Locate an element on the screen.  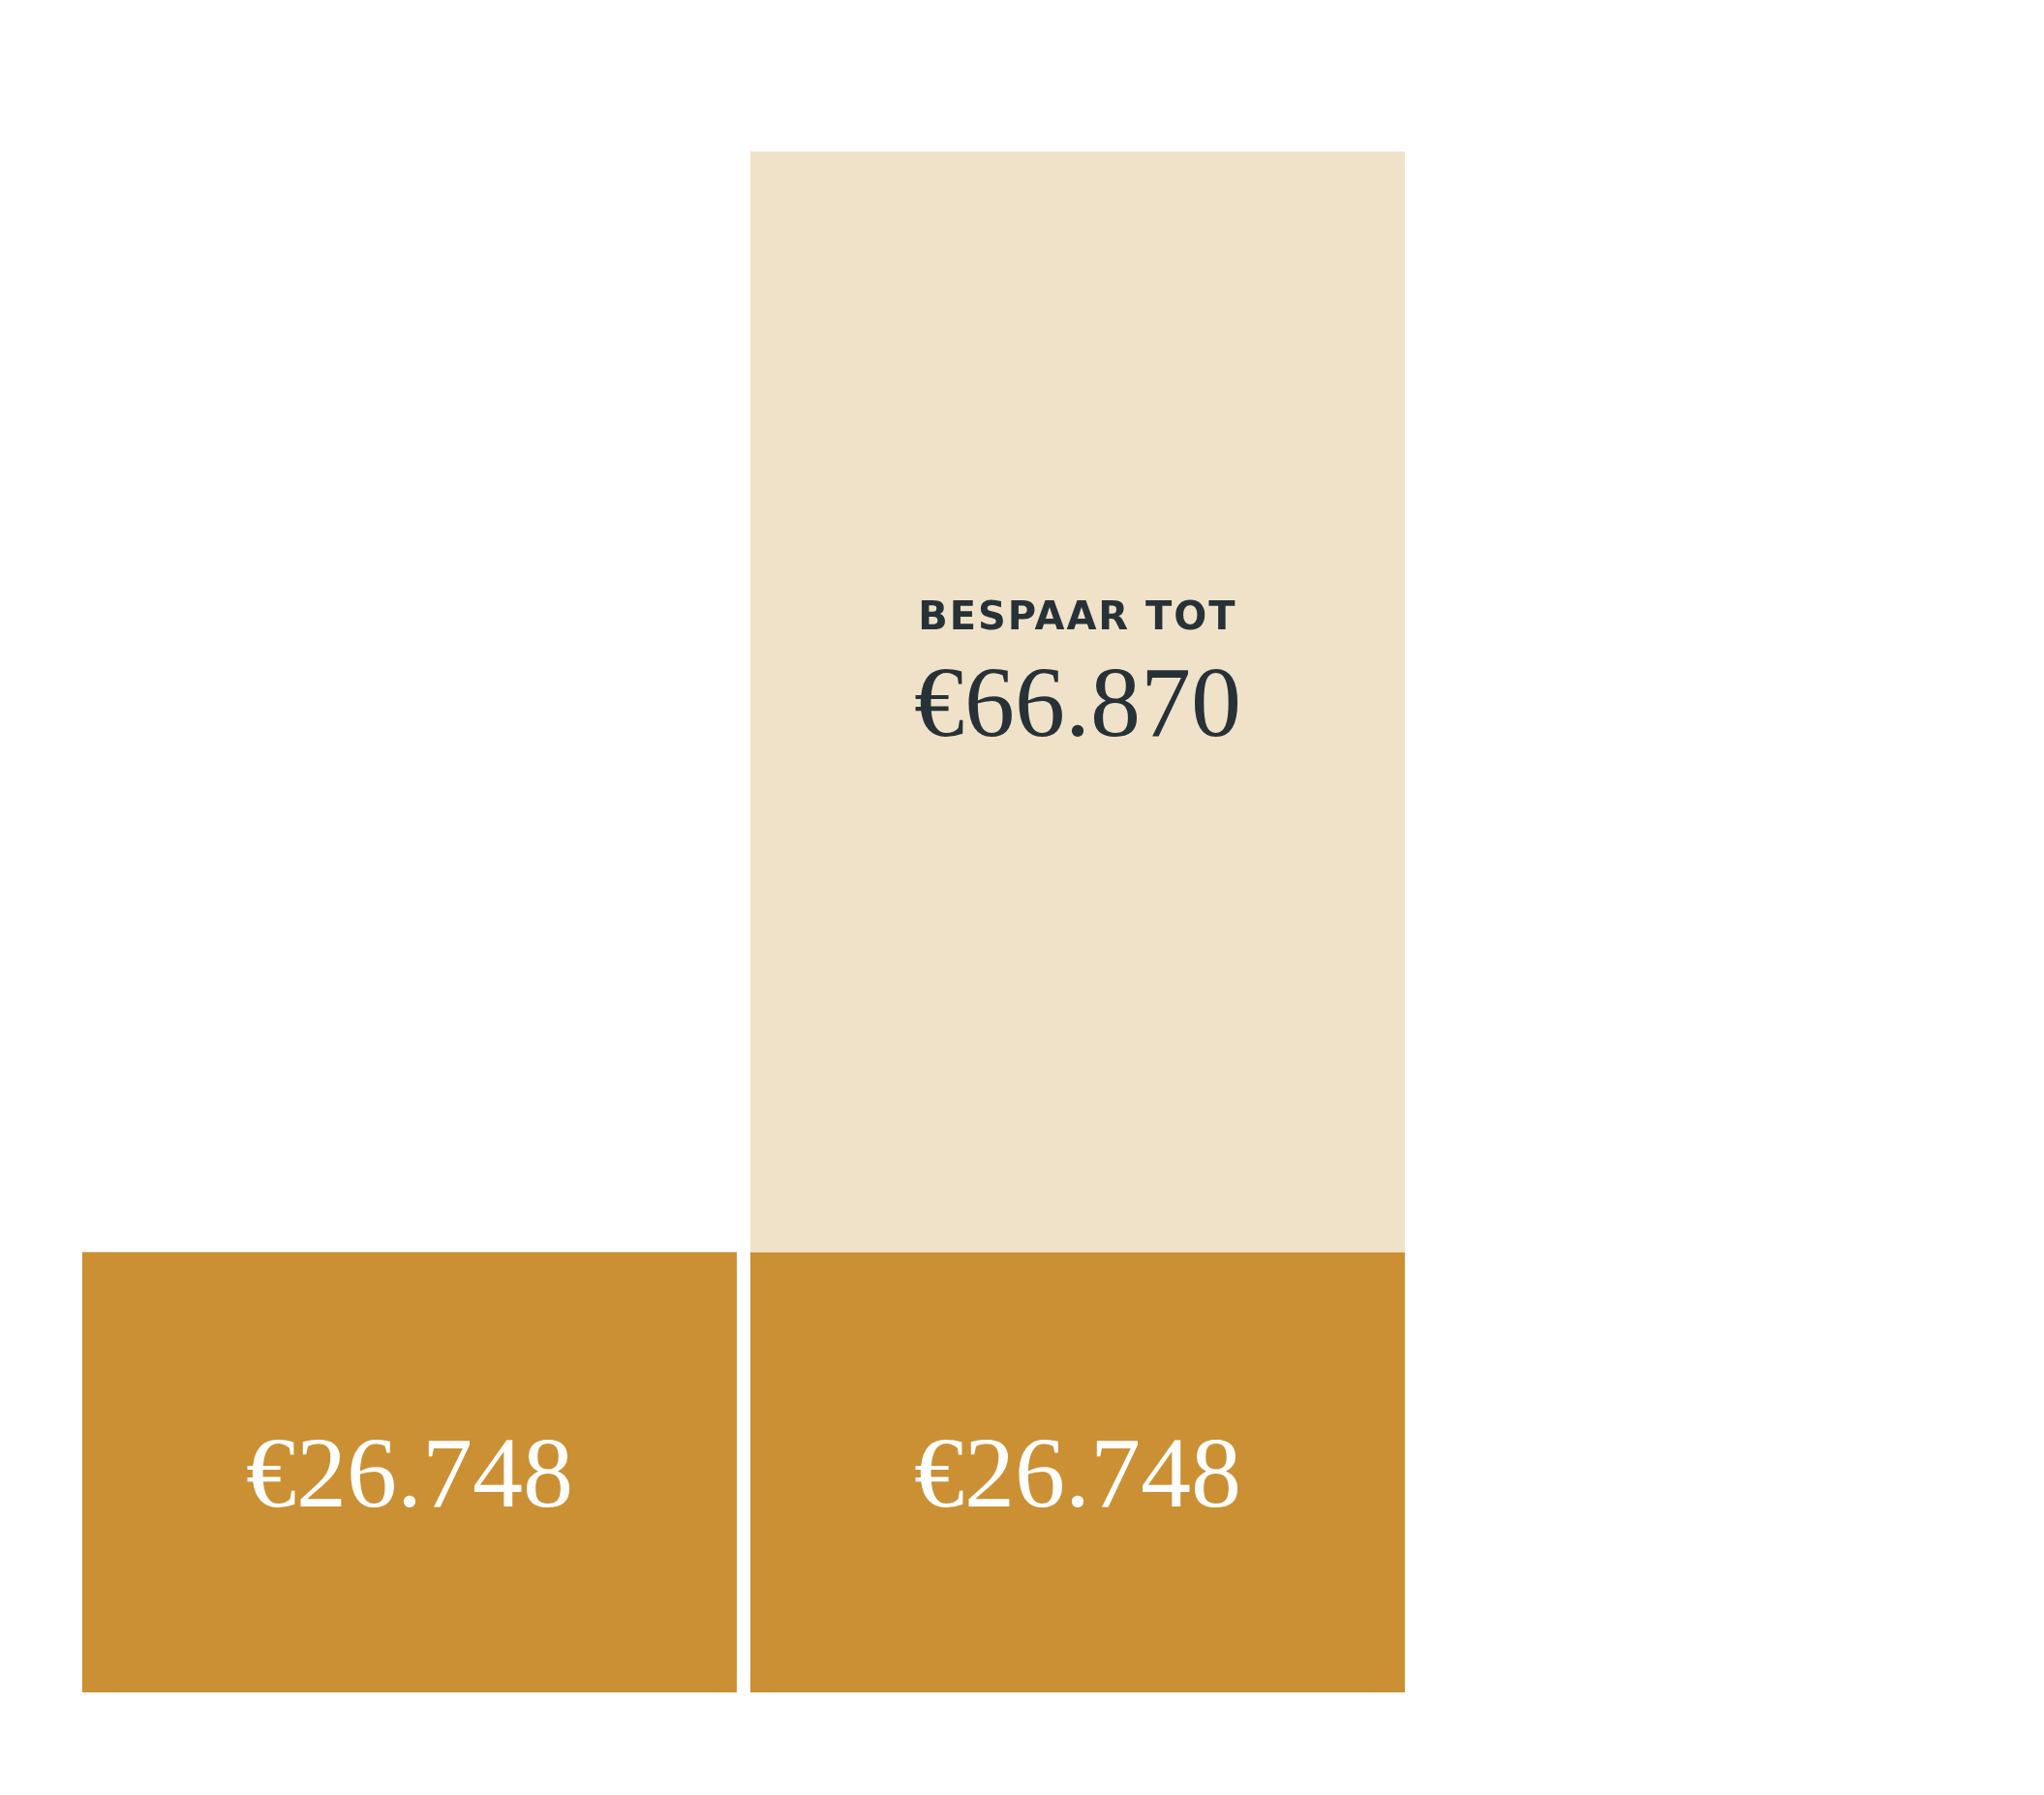
annotation: BESPAAR TOT is located at coordinates (1077, 615).